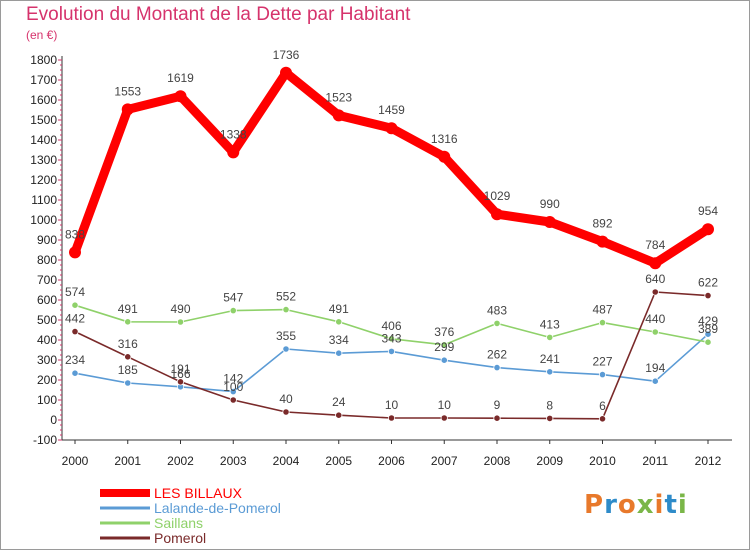  I want to click on data-label-saillans: 389, so click(708, 329).